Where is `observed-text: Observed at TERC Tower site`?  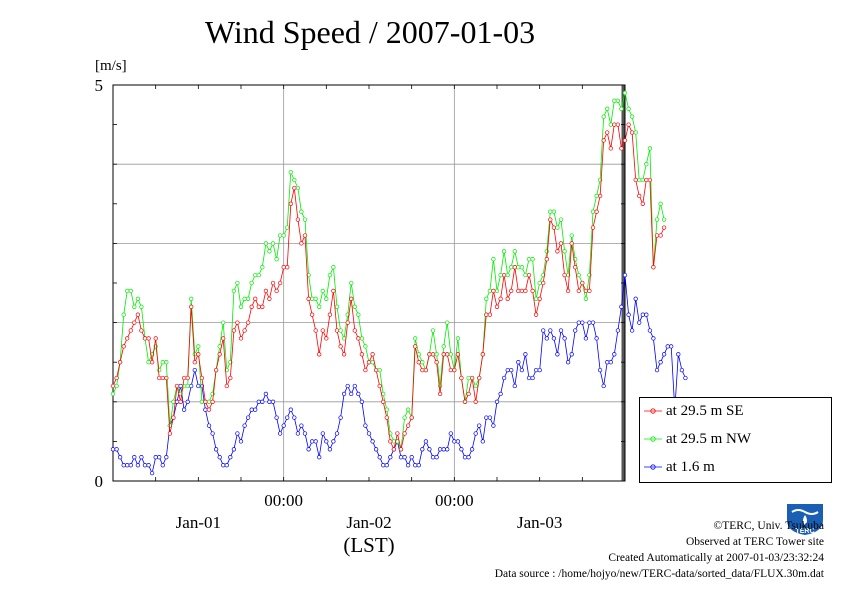 observed-text: Observed at TERC Tower site is located at coordinates (754, 542).